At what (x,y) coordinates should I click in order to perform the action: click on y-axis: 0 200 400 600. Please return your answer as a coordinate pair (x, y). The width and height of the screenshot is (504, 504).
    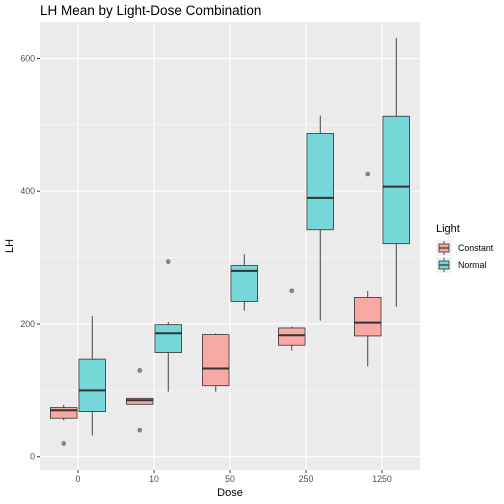
    Looking at the image, I should click on (30, 258).